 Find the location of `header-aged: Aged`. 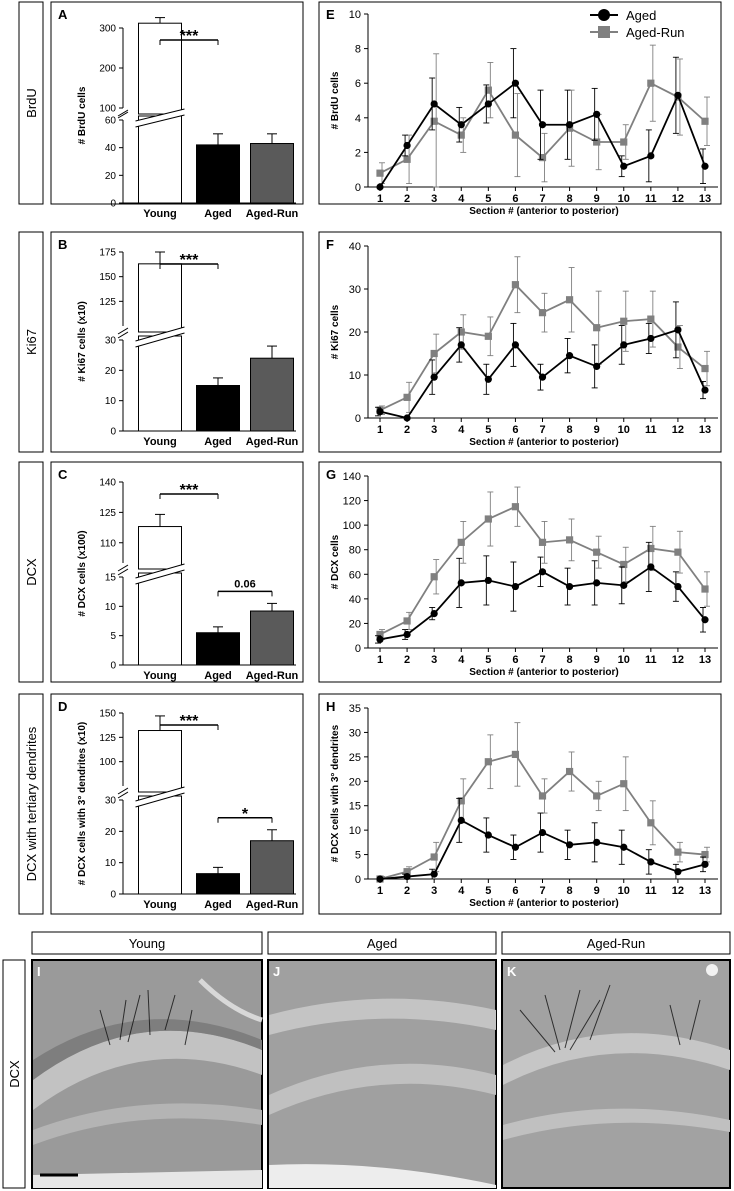

header-aged: Aged is located at coordinates (382, 943).